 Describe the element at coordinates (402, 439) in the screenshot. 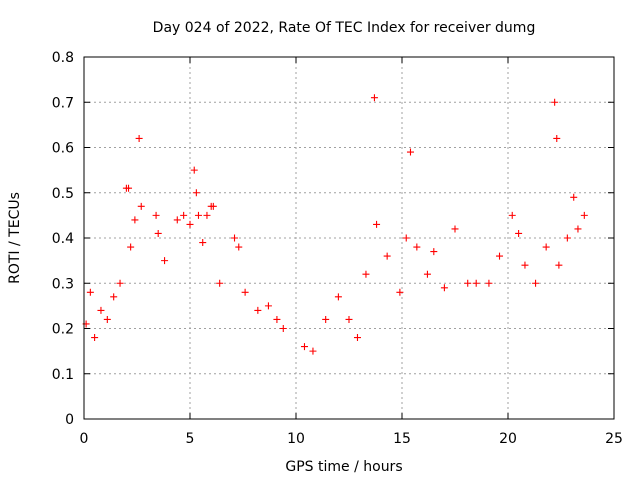

I see `x-tick-label: 15` at that location.